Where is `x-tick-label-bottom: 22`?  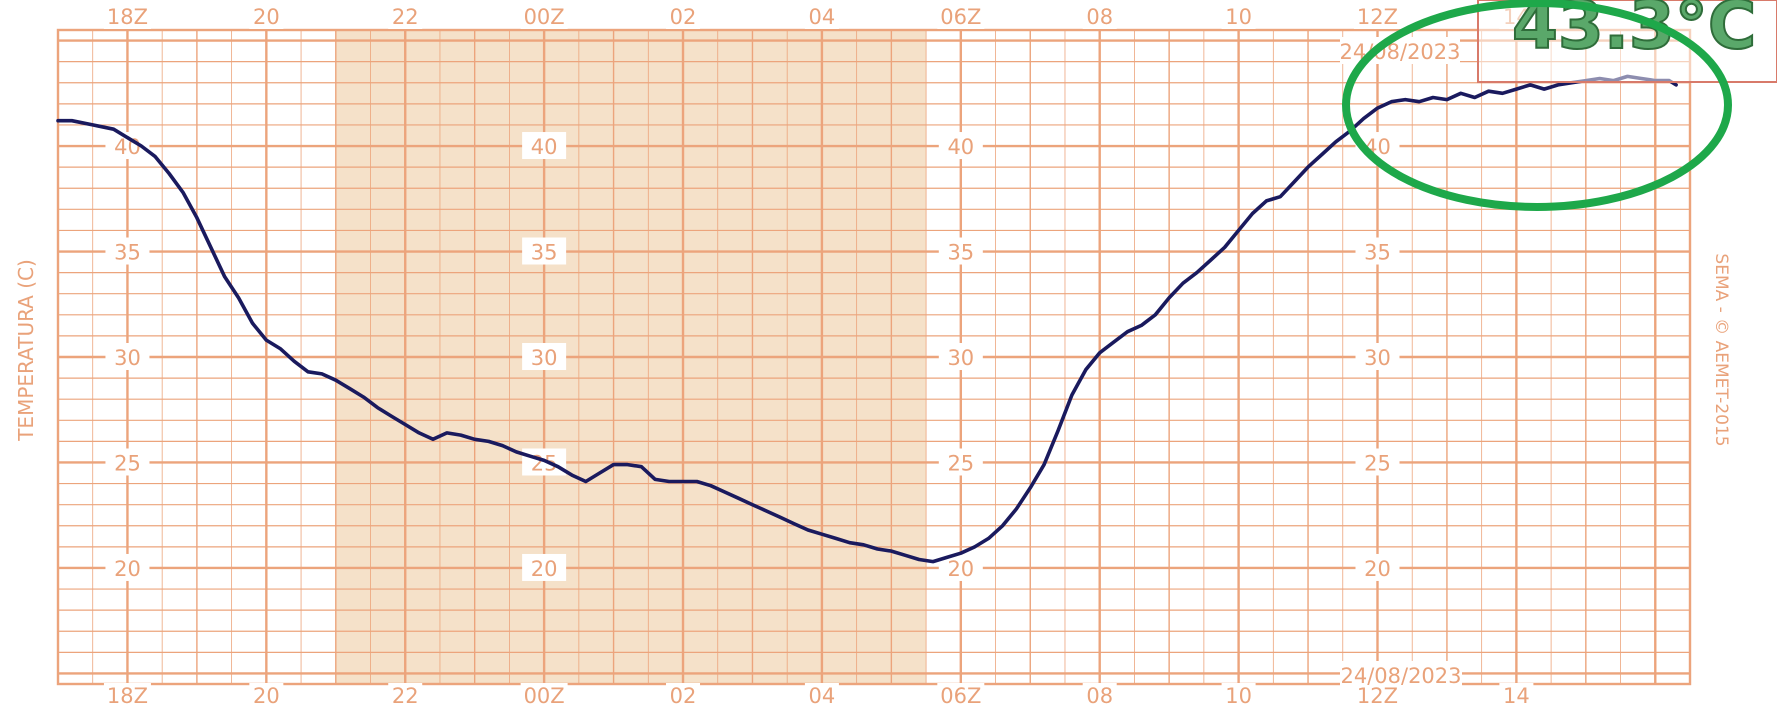
x-tick-label-bottom: 22 is located at coordinates (405, 696).